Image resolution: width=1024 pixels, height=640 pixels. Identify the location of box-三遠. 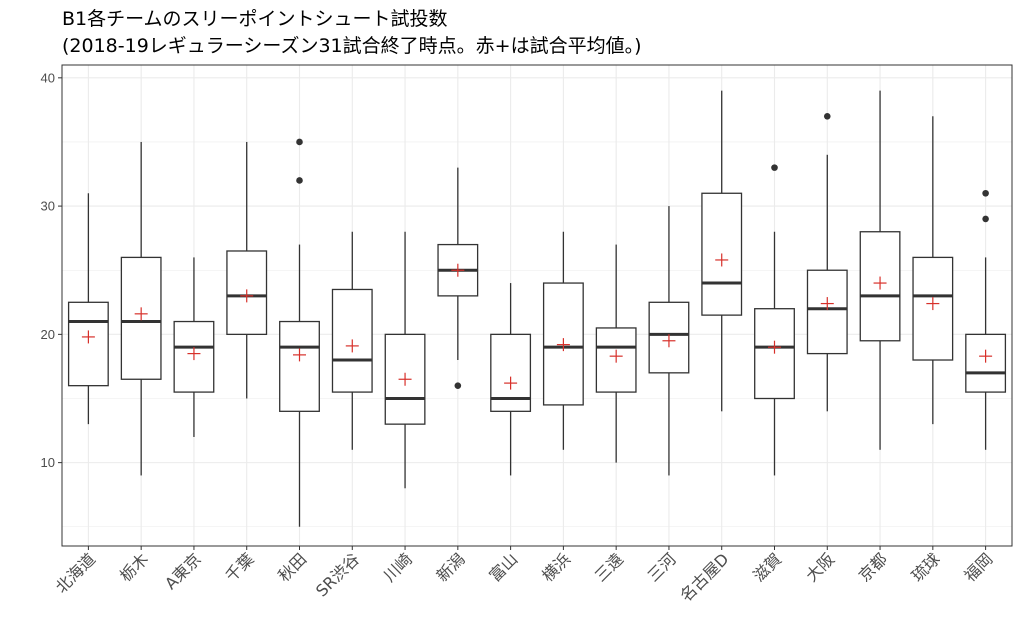
(616, 353).